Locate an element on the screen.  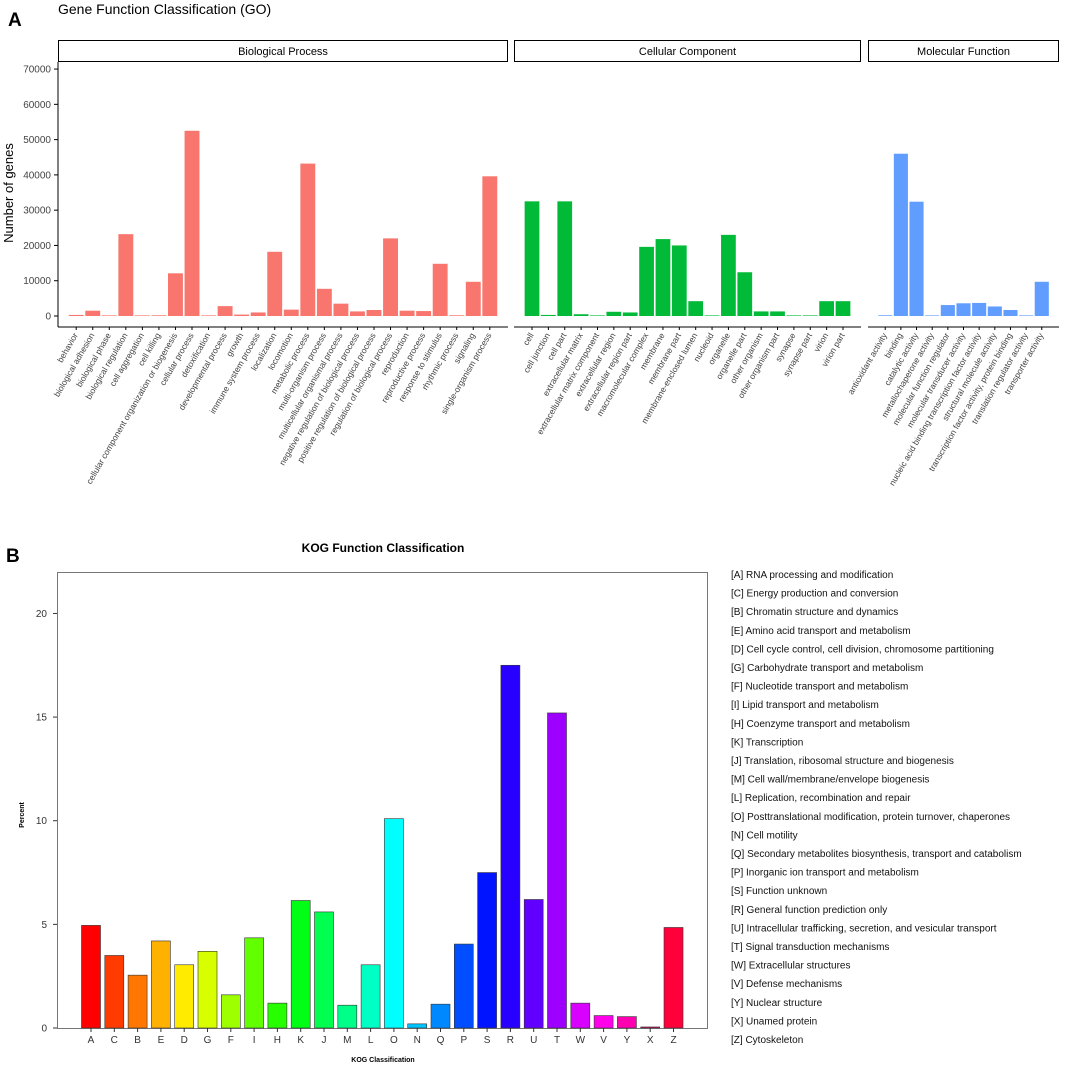
kog-legend-item: [K] Transcription is located at coordinates (767, 742).